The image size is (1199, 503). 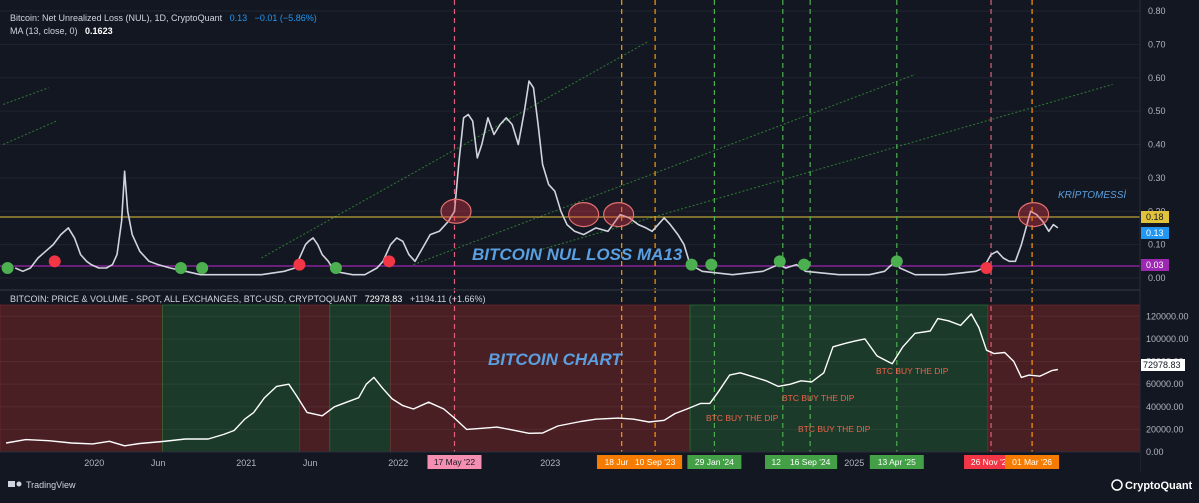 I want to click on time-axis-bg, so click(x=570, y=462).